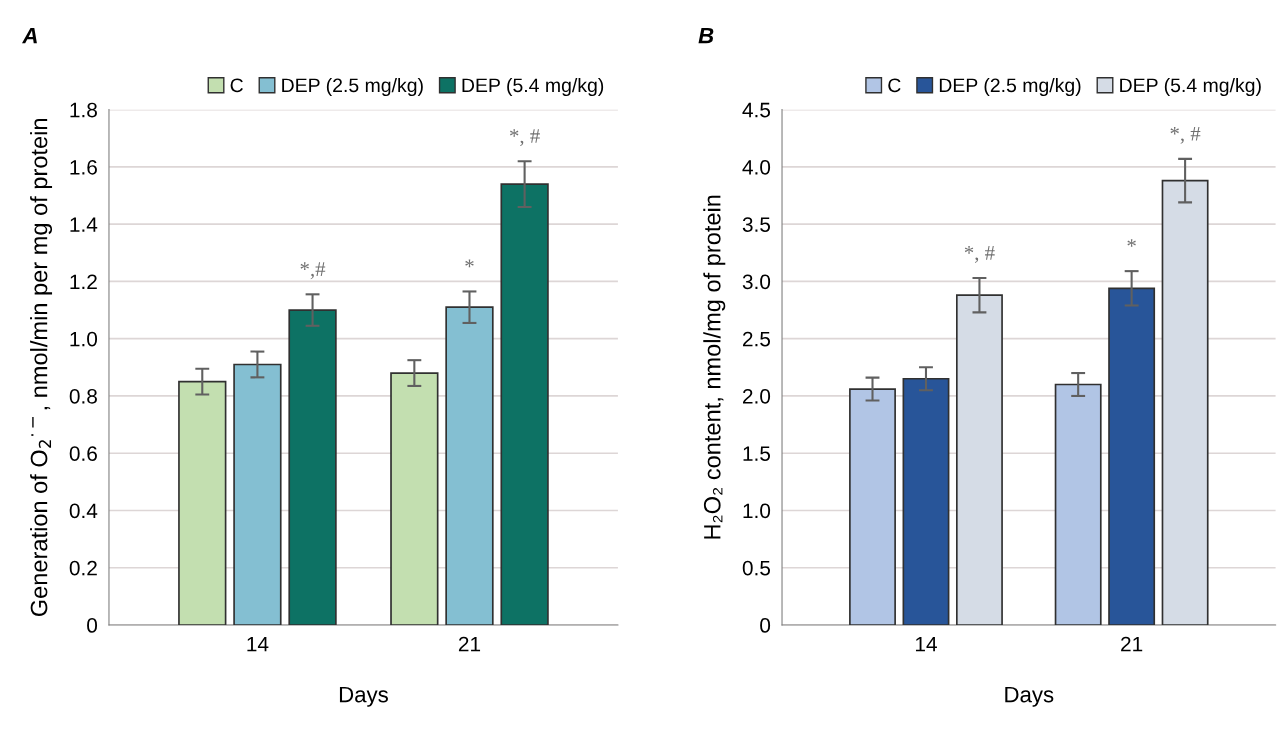 This screenshot has width=1282, height=731. I want to click on y-tick-label: 1.6, so click(83, 167).